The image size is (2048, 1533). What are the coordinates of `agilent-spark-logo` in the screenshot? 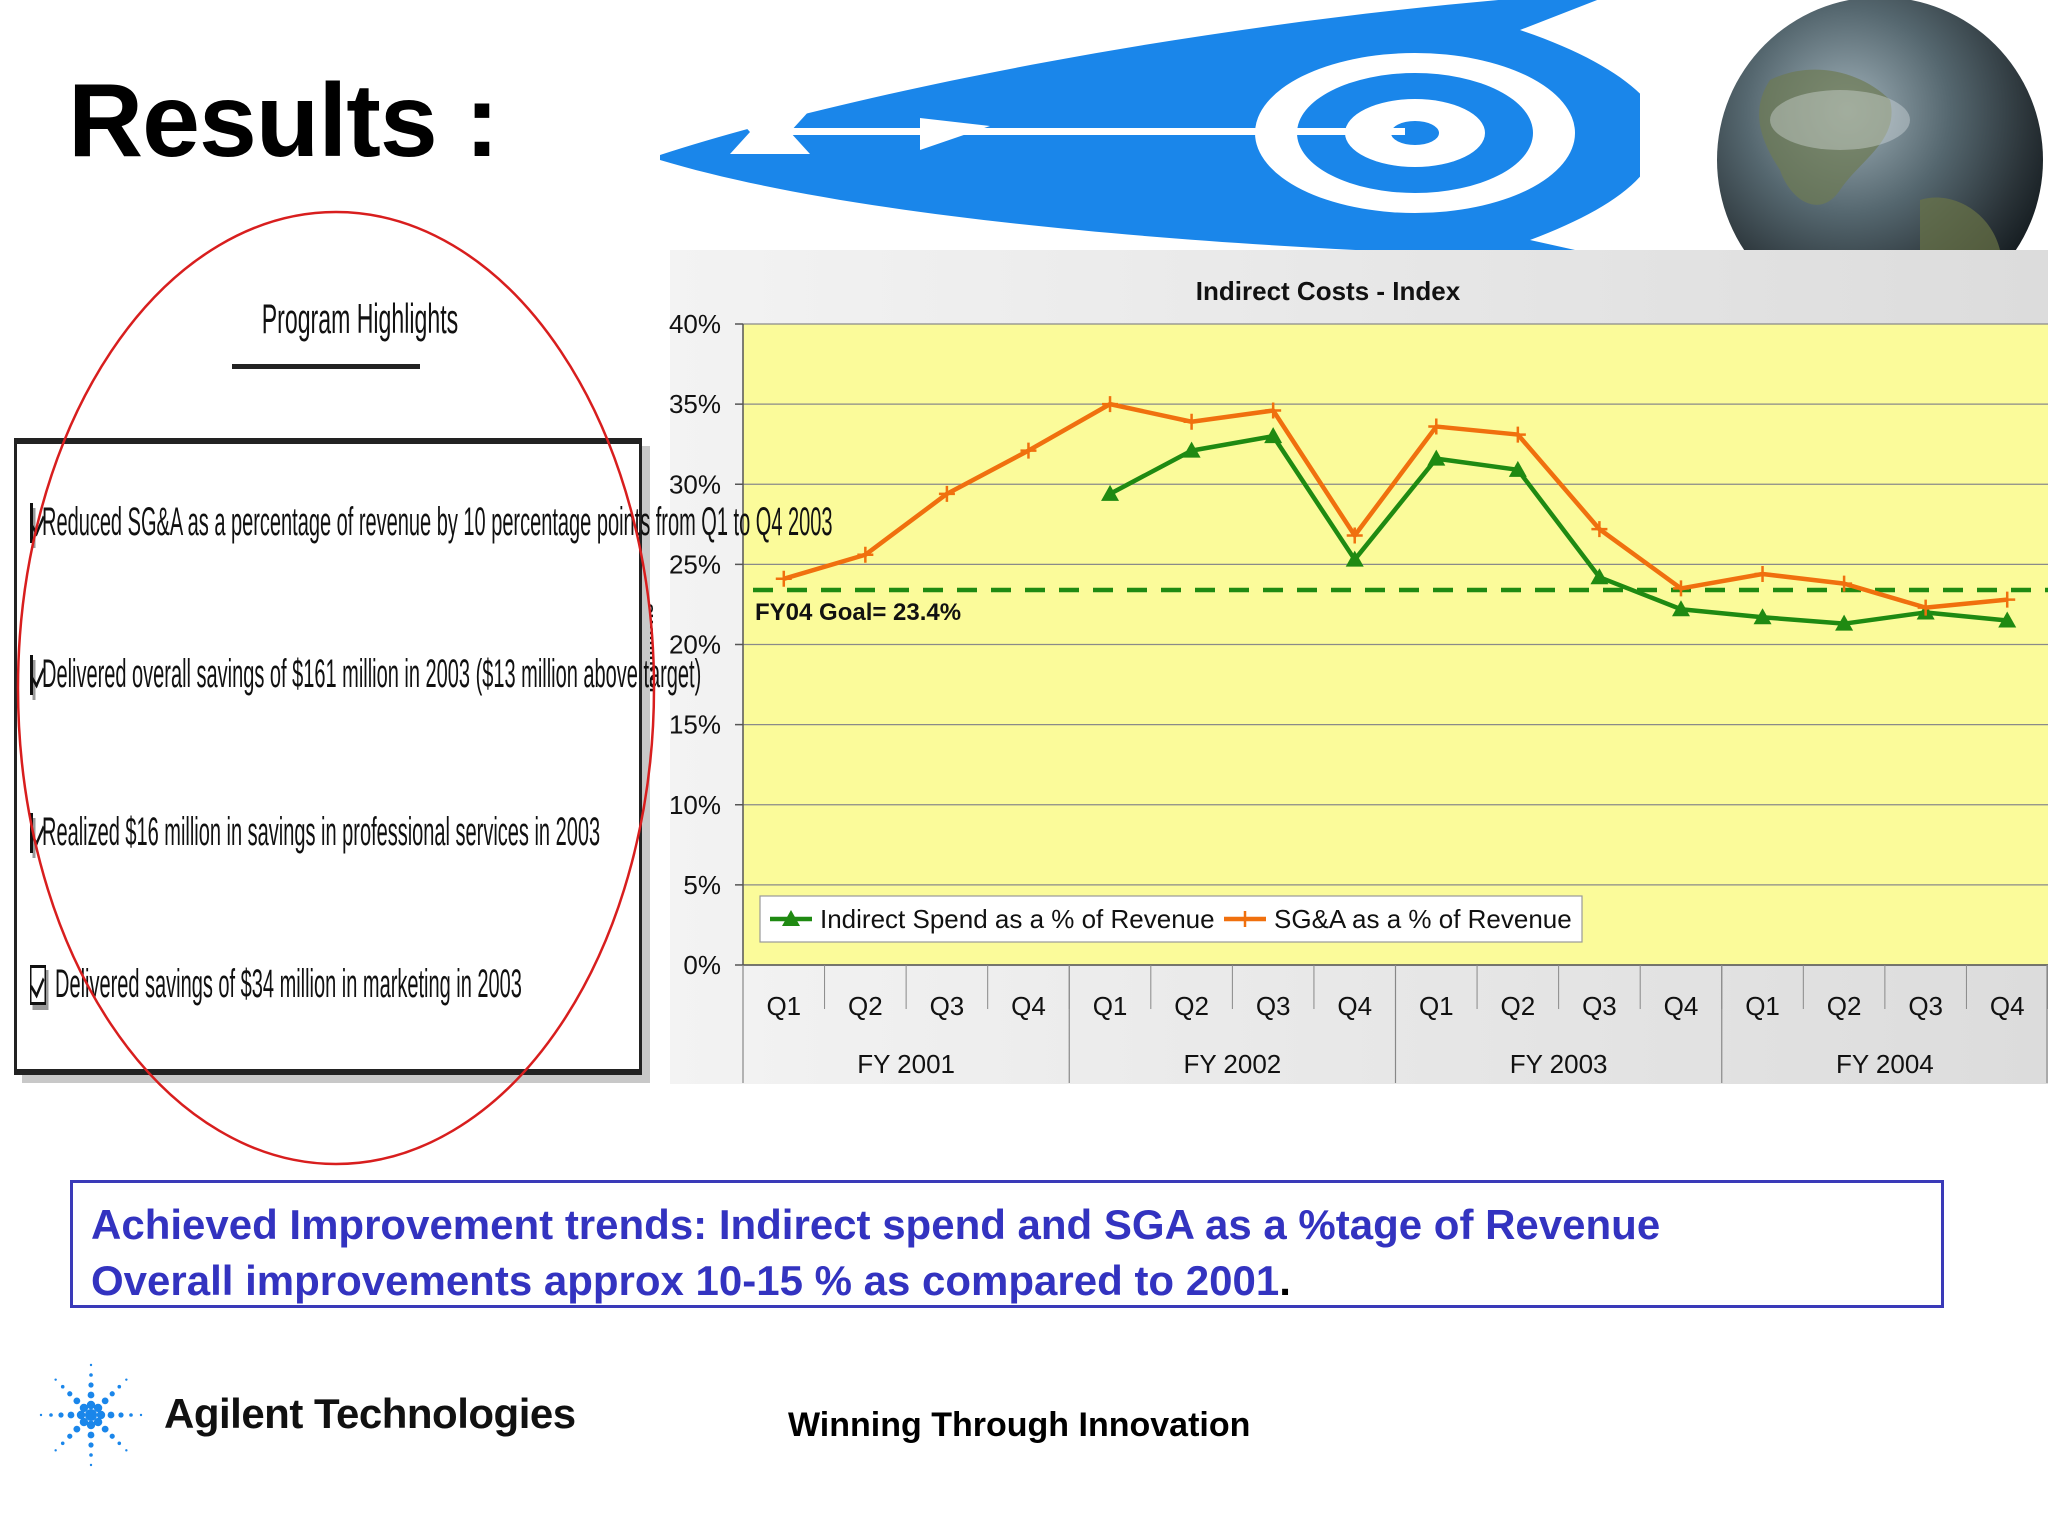 It's located at (91, 1415).